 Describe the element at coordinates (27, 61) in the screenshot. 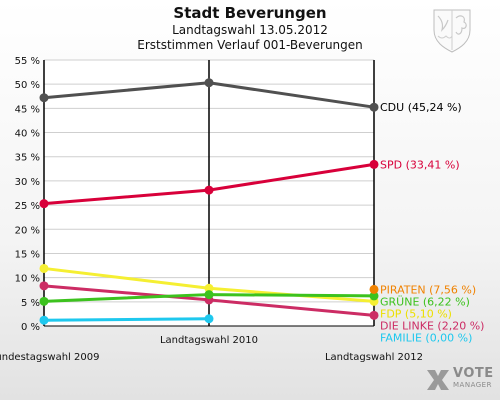

I see `y-tick-label: 55 %` at that location.